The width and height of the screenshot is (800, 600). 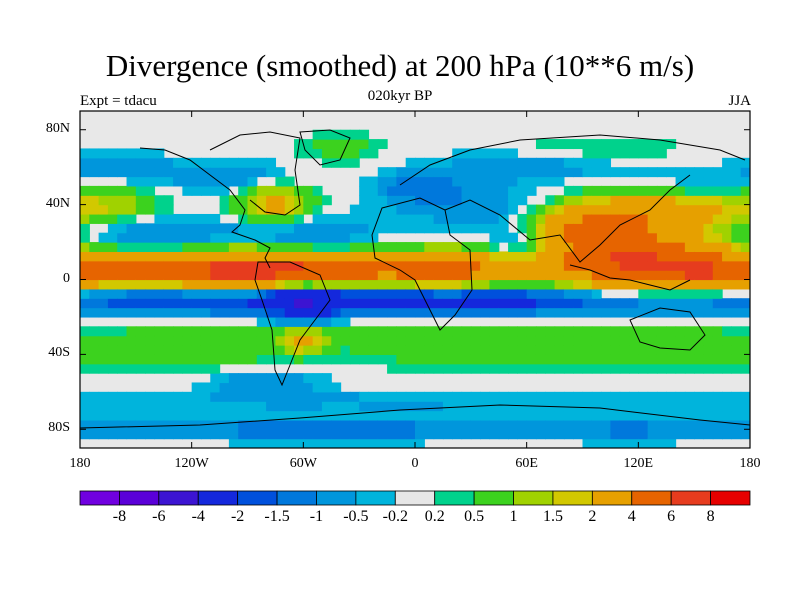 What do you see at coordinates (356, 516) in the screenshot?
I see `colorbar-label: -0.5` at bounding box center [356, 516].